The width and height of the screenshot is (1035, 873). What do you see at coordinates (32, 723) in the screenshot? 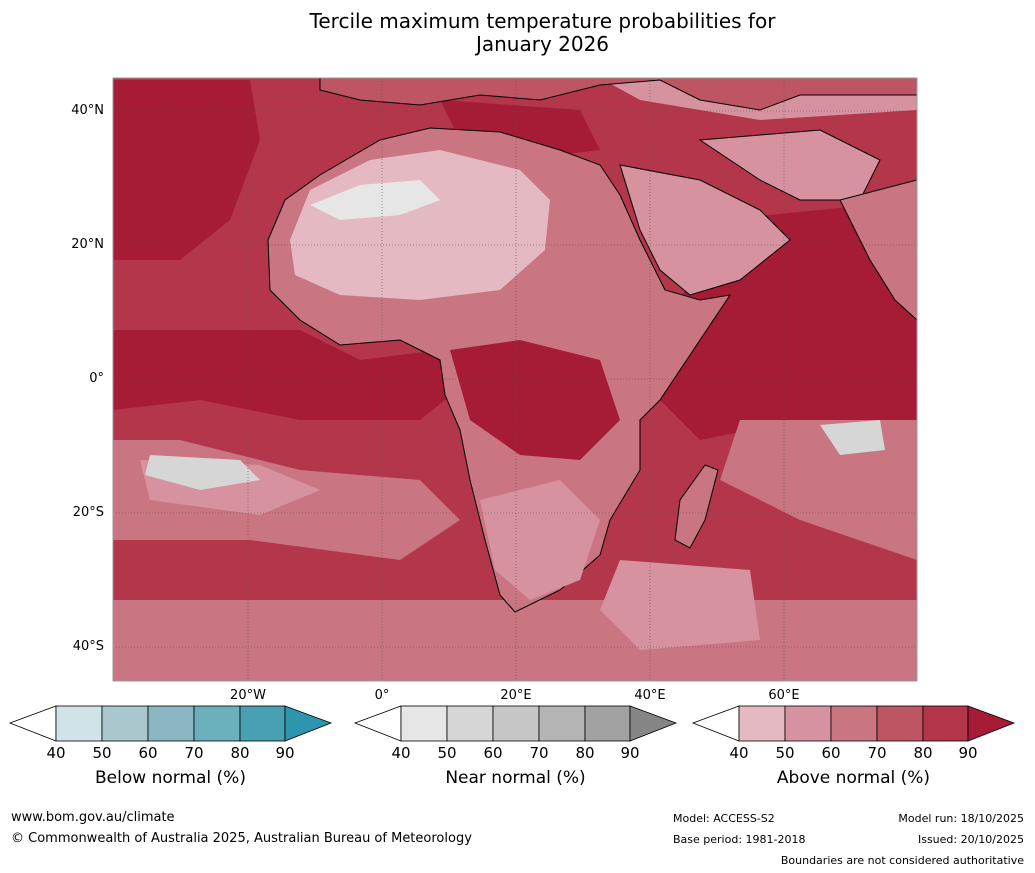
I see `legend-below-arrow-left` at bounding box center [32, 723].